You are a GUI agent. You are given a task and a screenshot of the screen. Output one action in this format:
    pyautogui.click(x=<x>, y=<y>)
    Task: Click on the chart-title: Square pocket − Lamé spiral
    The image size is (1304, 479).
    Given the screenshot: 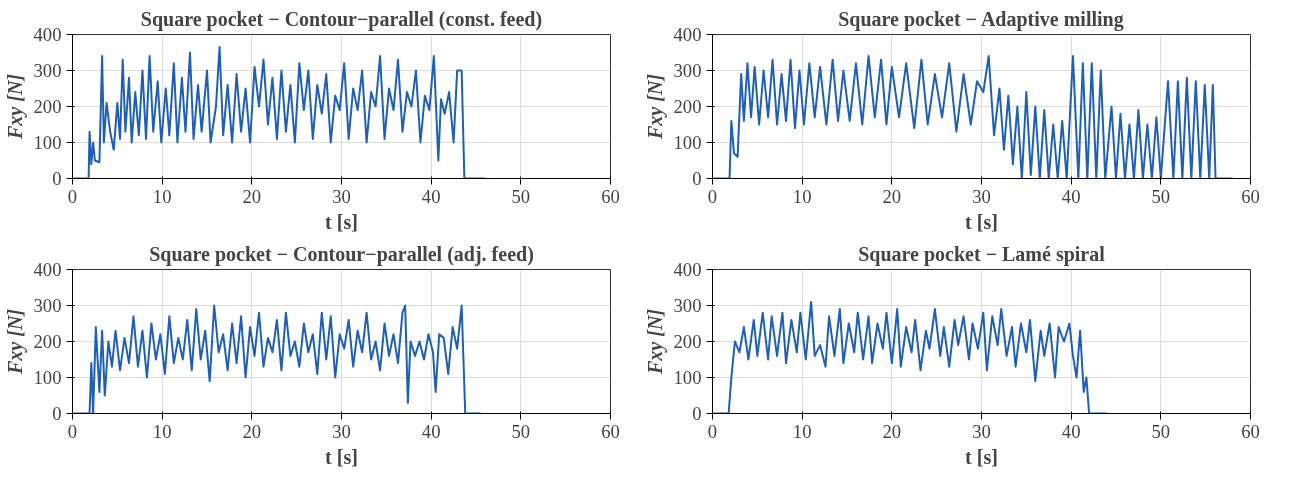 What is the action you would take?
    pyautogui.click(x=982, y=254)
    